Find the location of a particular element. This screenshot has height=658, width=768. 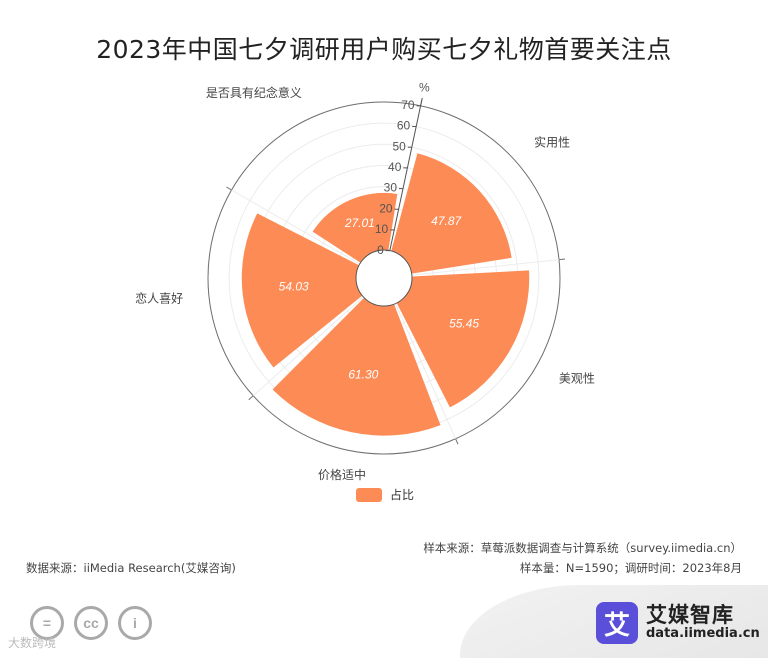

chart-title: 2023年中国七夕调研用户购买七夕礼物首要关注点 is located at coordinates (384, 49).